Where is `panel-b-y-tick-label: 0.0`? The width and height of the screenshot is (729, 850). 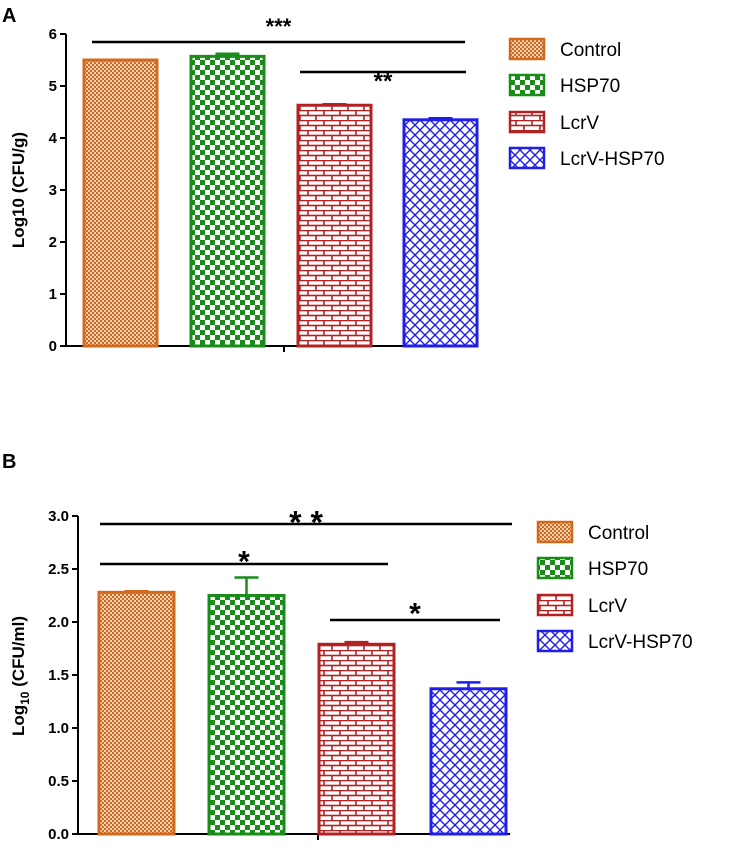 panel-b-y-tick-label: 0.0 is located at coordinates (58, 834).